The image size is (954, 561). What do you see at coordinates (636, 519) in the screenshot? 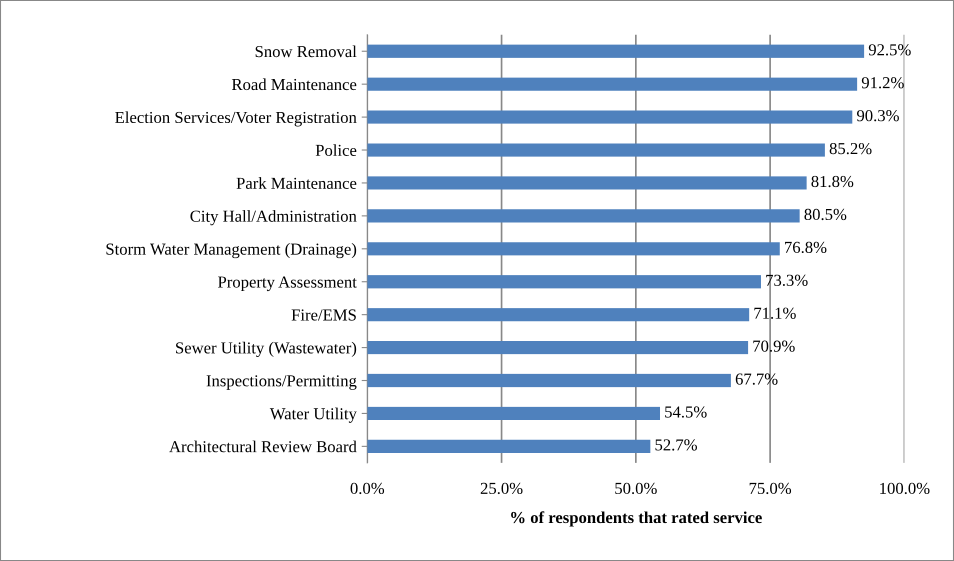
I see `x-axis-title: % of respondents that rated service` at bounding box center [636, 519].